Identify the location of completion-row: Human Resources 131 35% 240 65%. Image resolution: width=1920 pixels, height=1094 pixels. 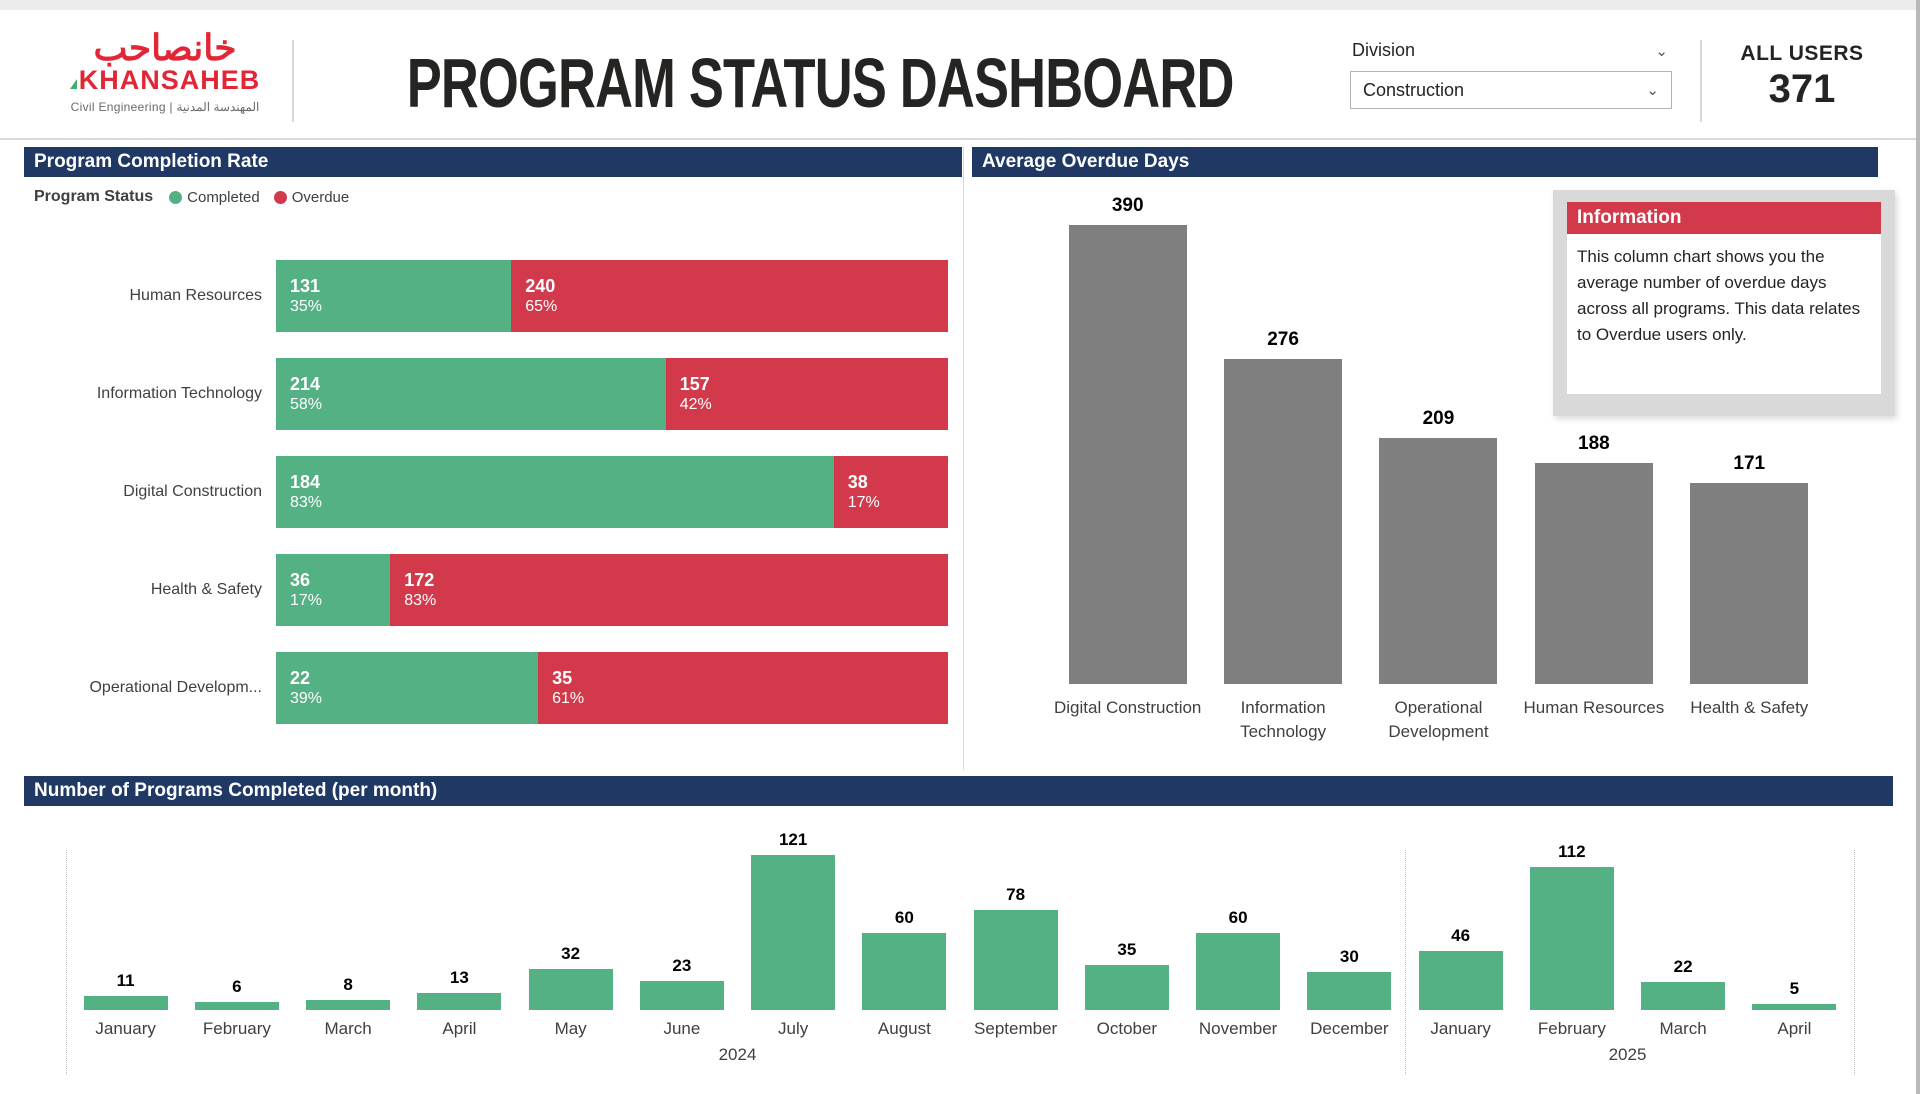
(486, 296).